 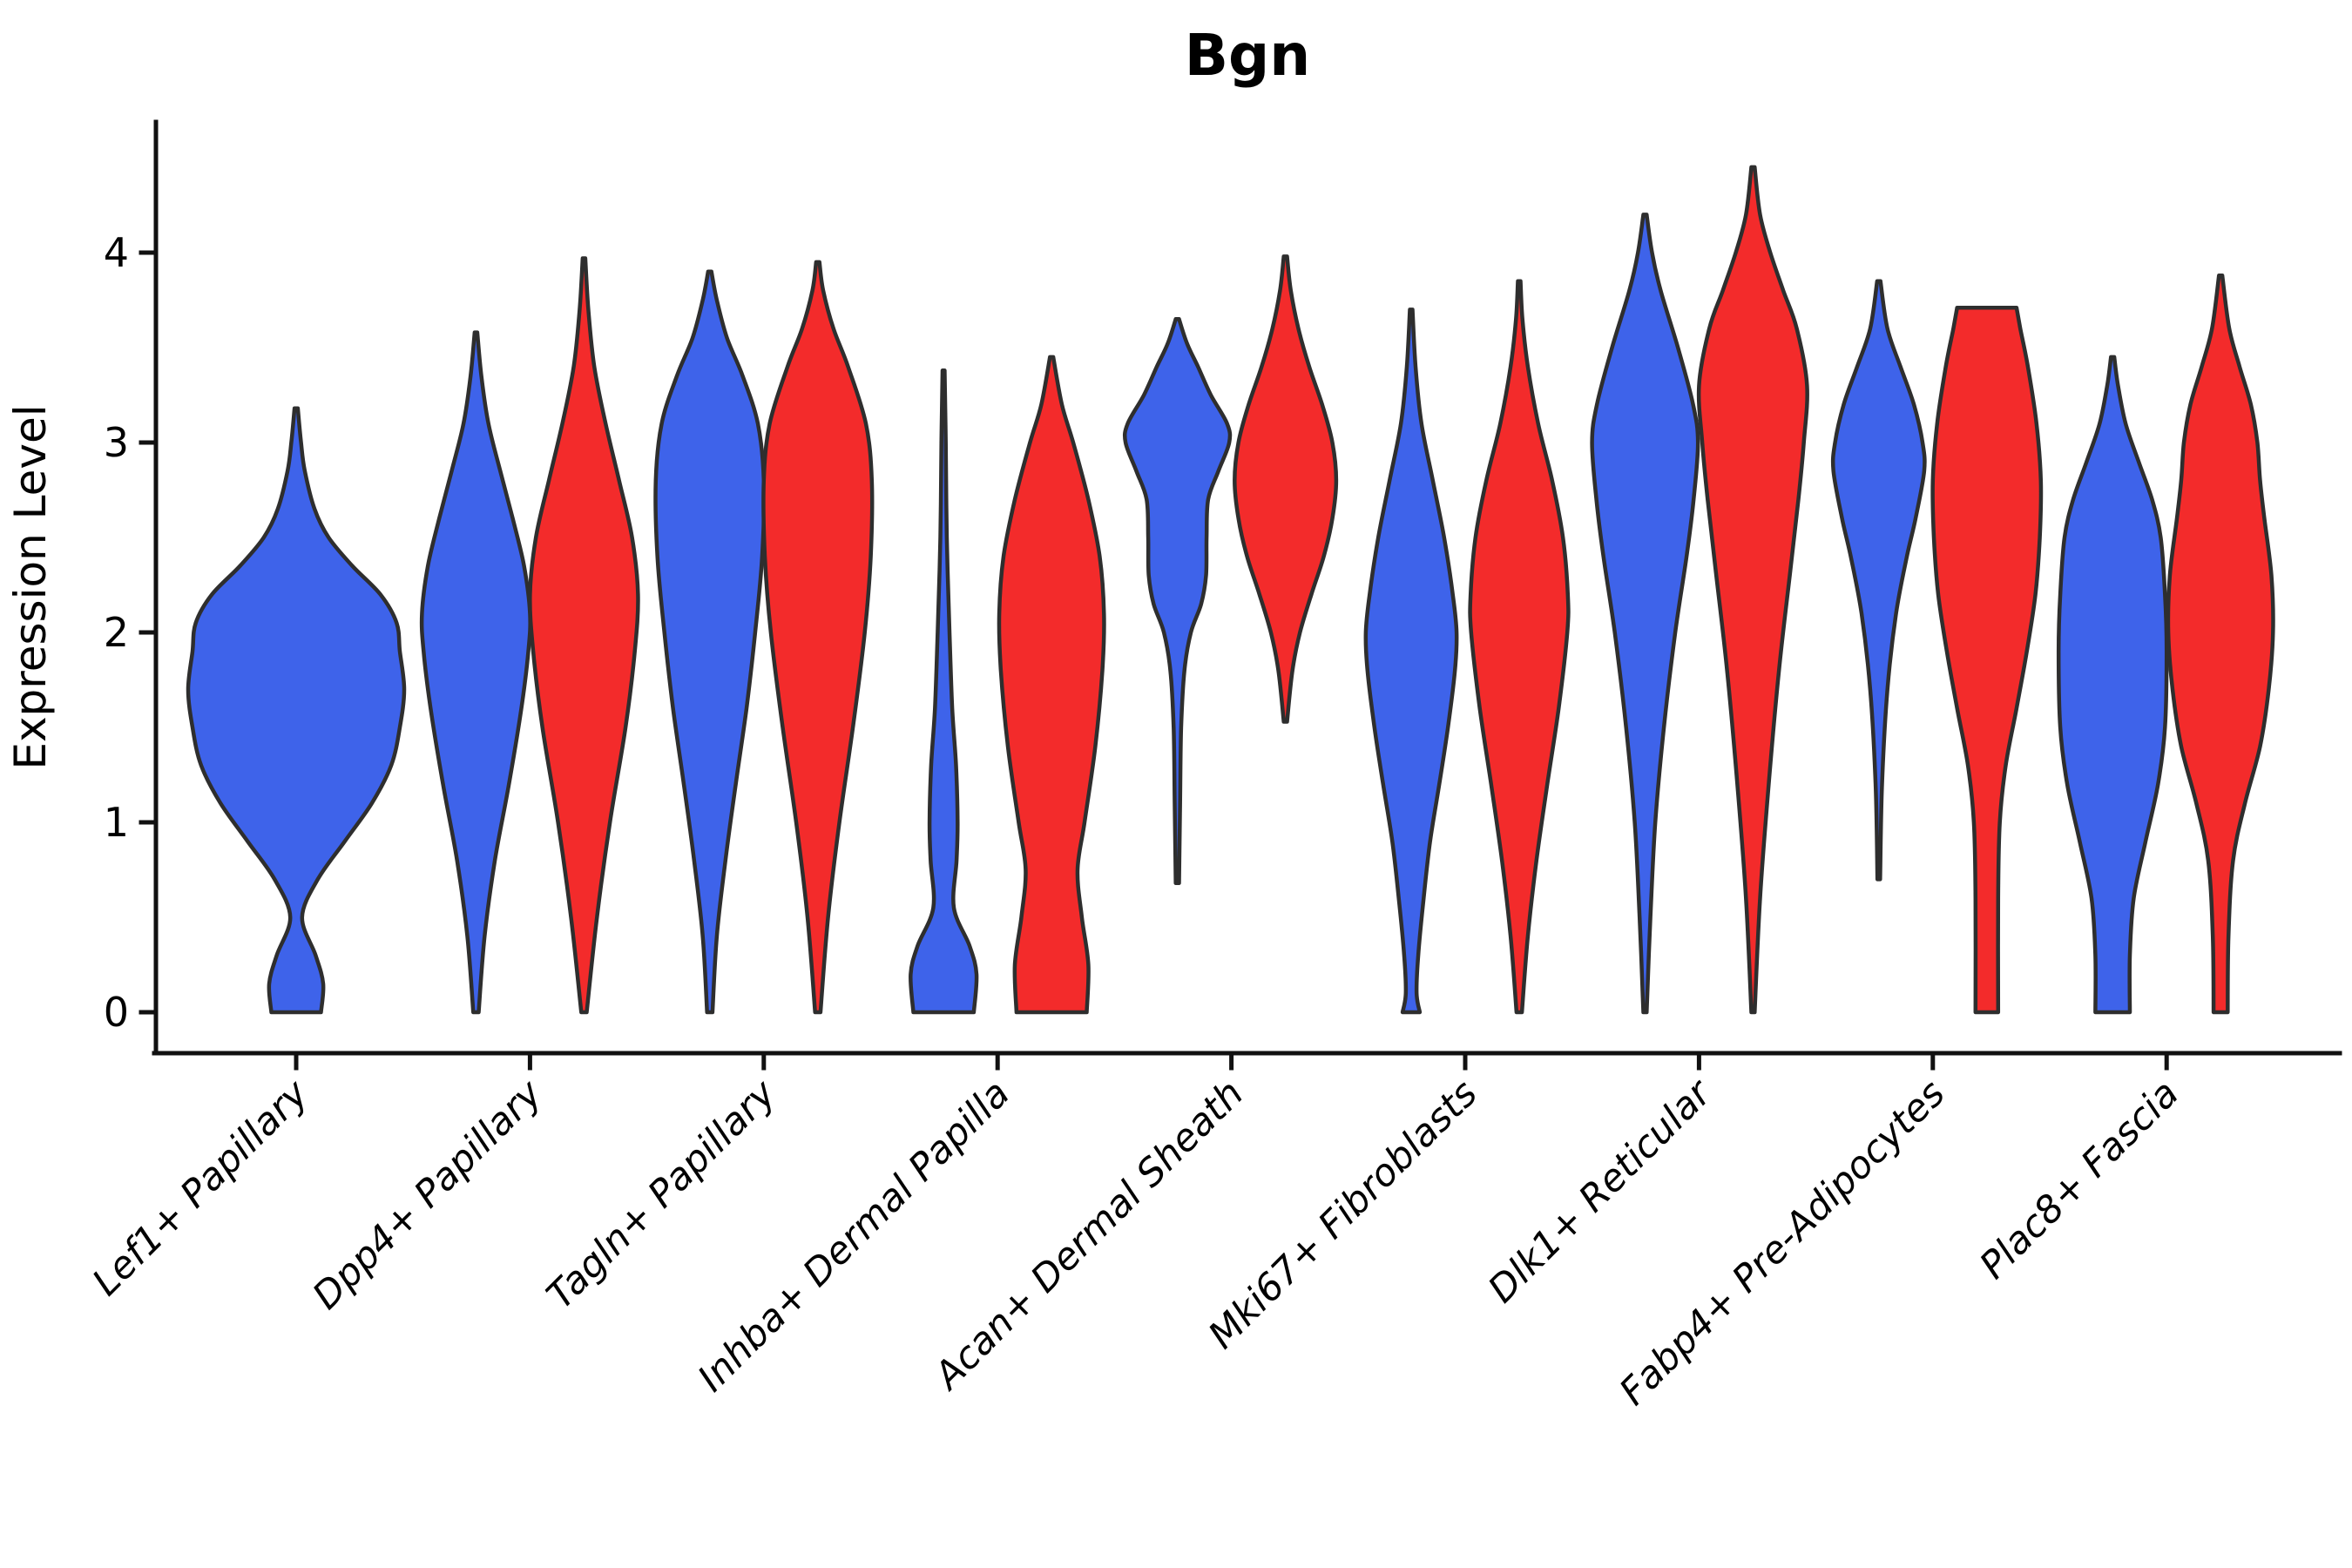 What do you see at coordinates (1411, 662) in the screenshot?
I see `violin-mki67-fibroblasts-blue` at bounding box center [1411, 662].